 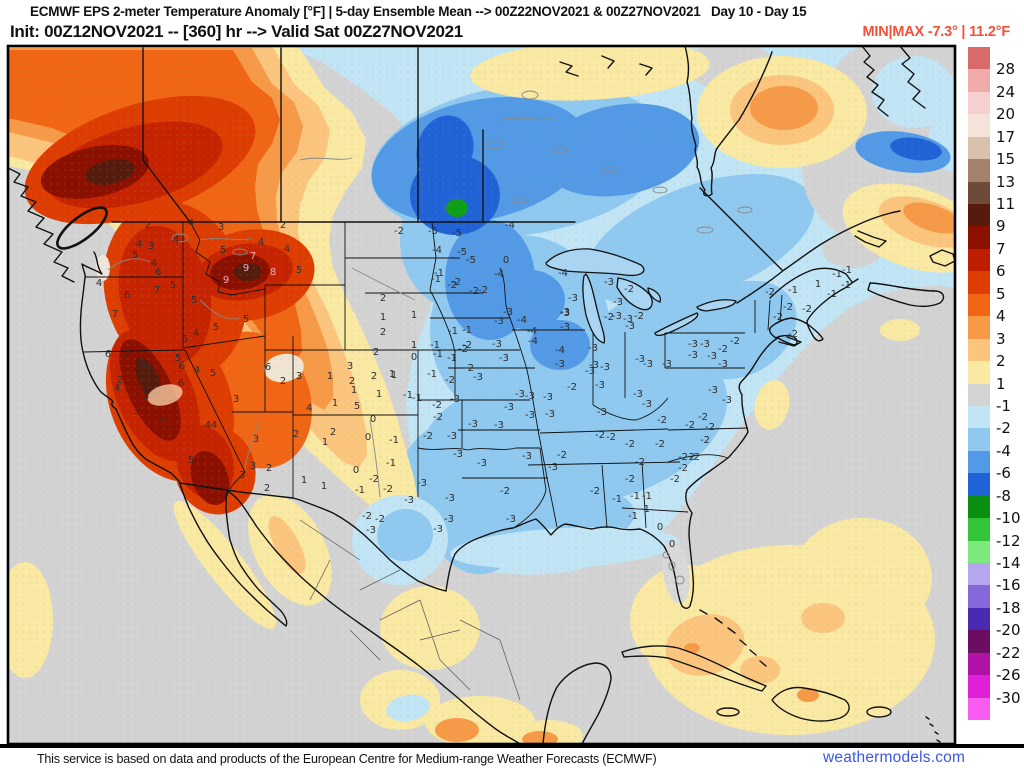 What do you see at coordinates (1006, 69) in the screenshot?
I see `colorbar-tick-label: 28` at bounding box center [1006, 69].